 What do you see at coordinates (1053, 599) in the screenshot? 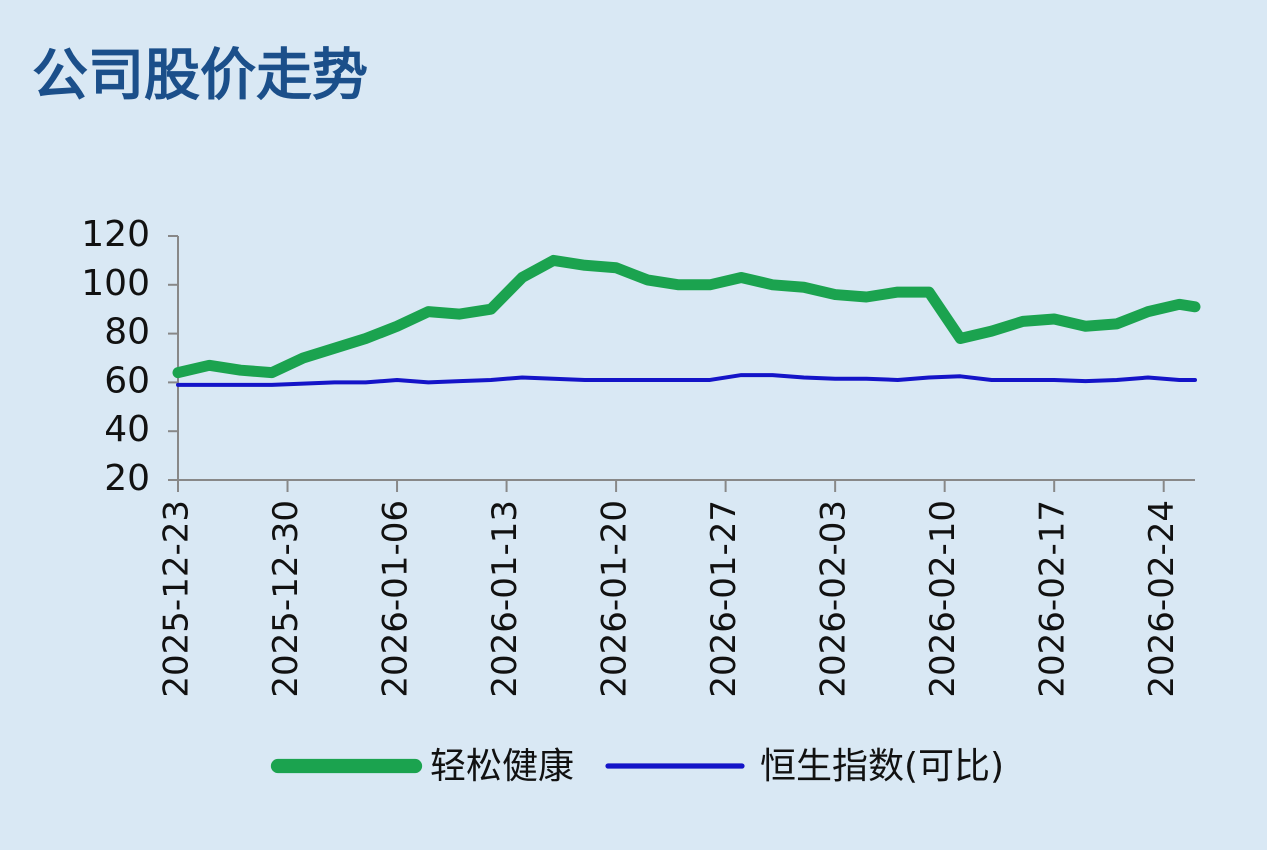
I see `x-tick-label: 2026-02-17` at bounding box center [1053, 599].